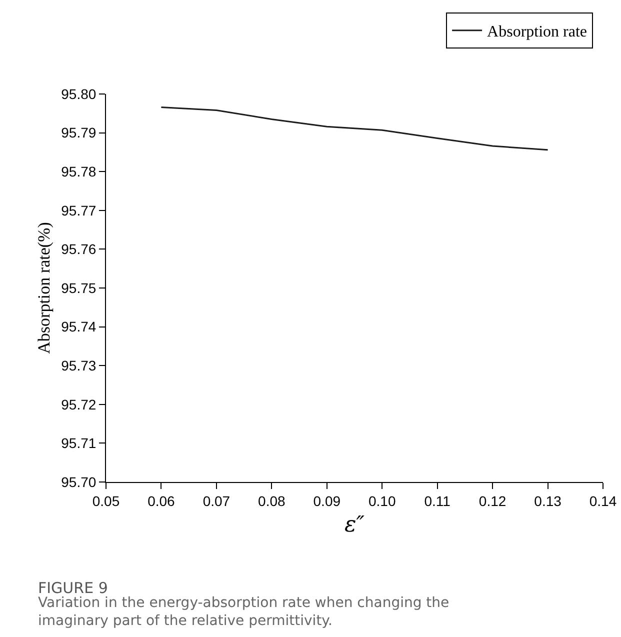 Image resolution: width=621 pixels, height=637 pixels. Describe the element at coordinates (44, 288) in the screenshot. I see `y-axis-title: Absorption rate(%)` at that location.